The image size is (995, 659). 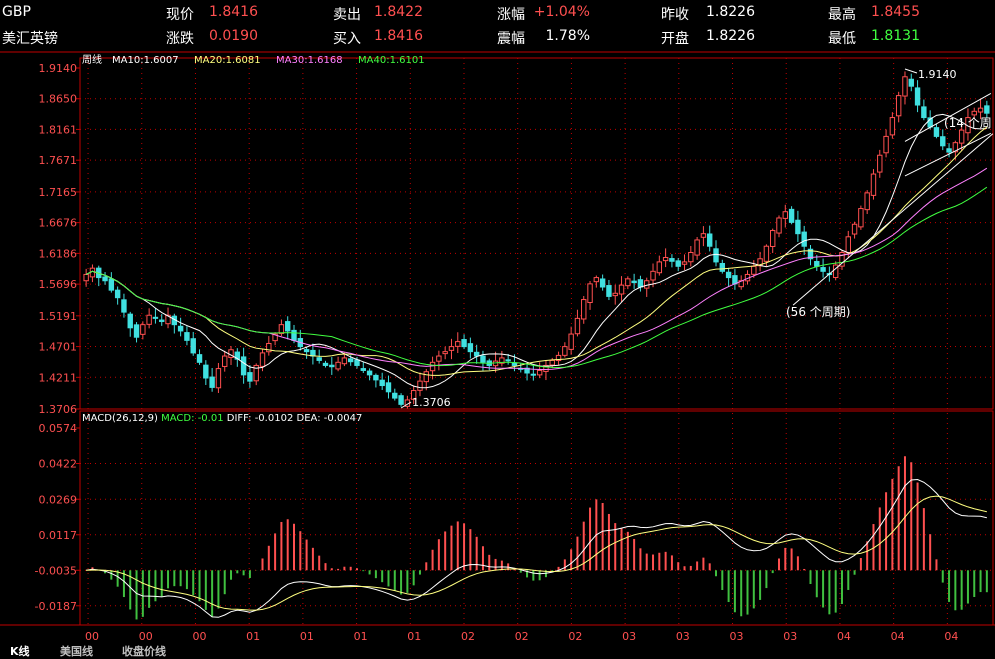 I want to click on low-annotation: 1.3706, so click(x=431, y=402).